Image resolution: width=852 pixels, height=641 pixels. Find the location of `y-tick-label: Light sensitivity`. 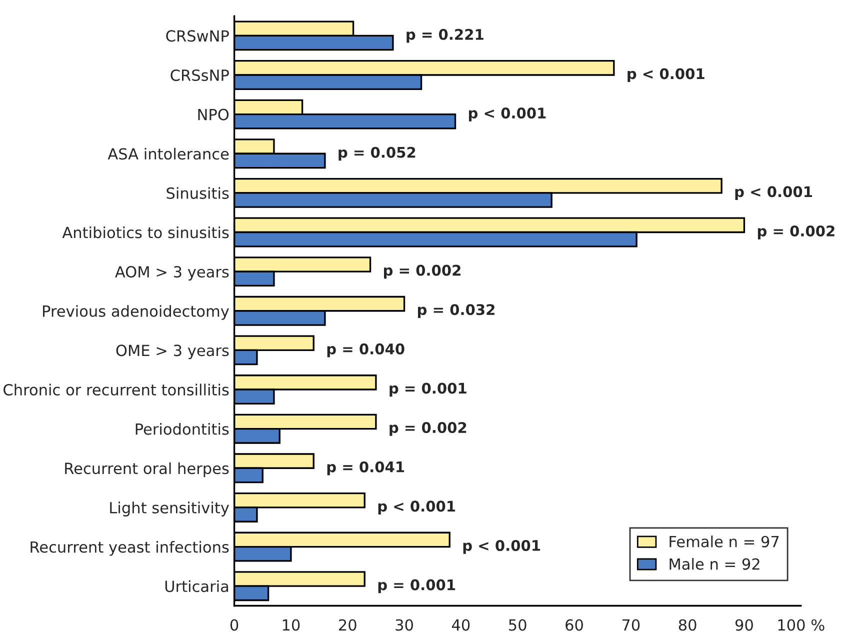

y-tick-label: Light sensitivity is located at coordinates (169, 509).